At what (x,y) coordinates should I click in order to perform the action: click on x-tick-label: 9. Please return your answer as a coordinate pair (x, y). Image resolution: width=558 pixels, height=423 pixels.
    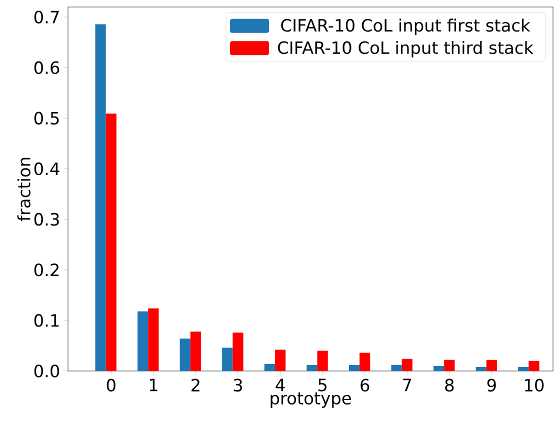
    Looking at the image, I should click on (491, 385).